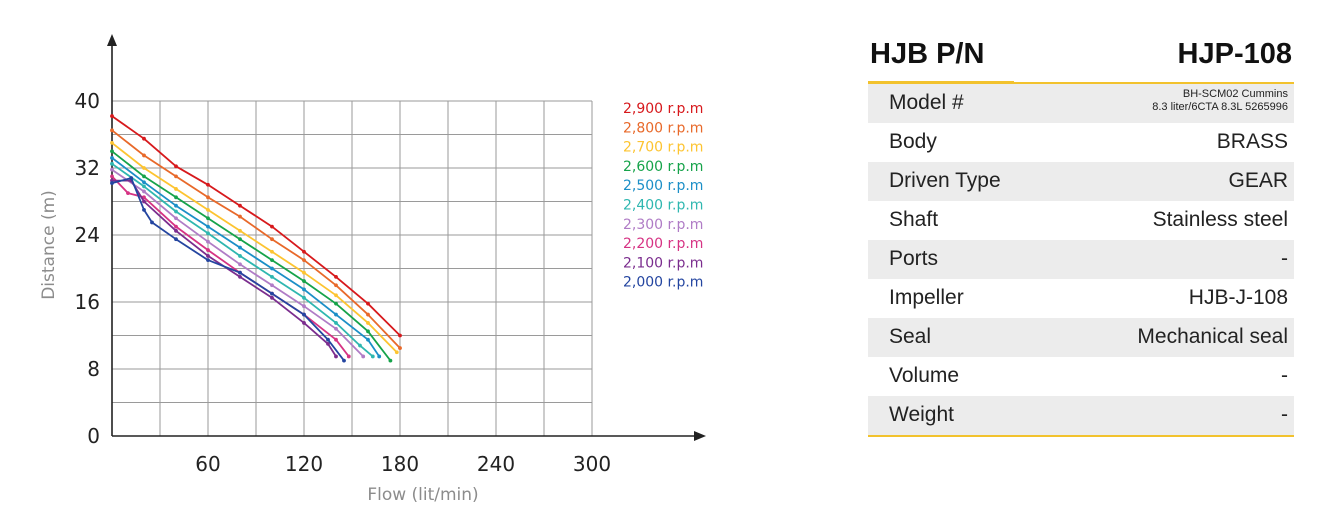  What do you see at coordinates (592, 464) in the screenshot?
I see `x-tick-label: 300` at bounding box center [592, 464].